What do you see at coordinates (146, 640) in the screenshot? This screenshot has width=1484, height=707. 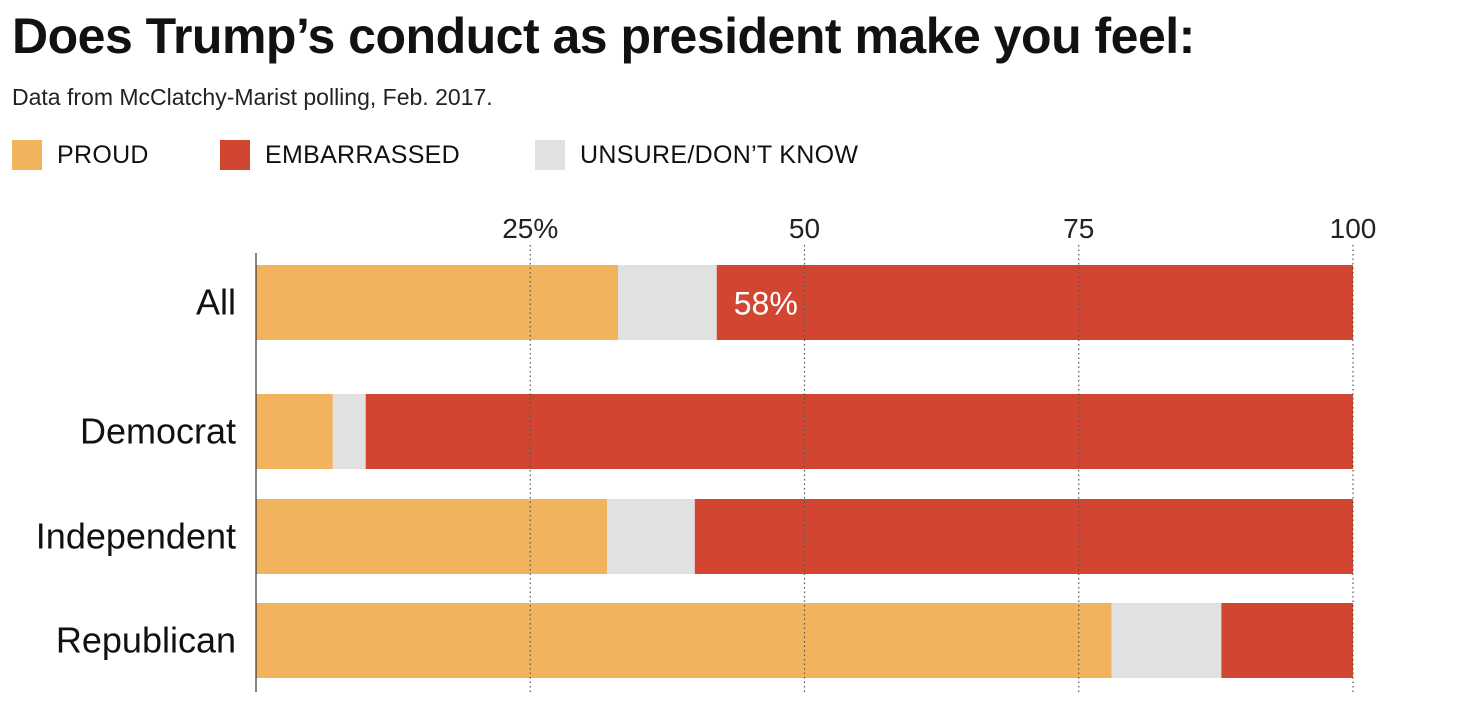 I see `category-label-republican: Republican` at bounding box center [146, 640].